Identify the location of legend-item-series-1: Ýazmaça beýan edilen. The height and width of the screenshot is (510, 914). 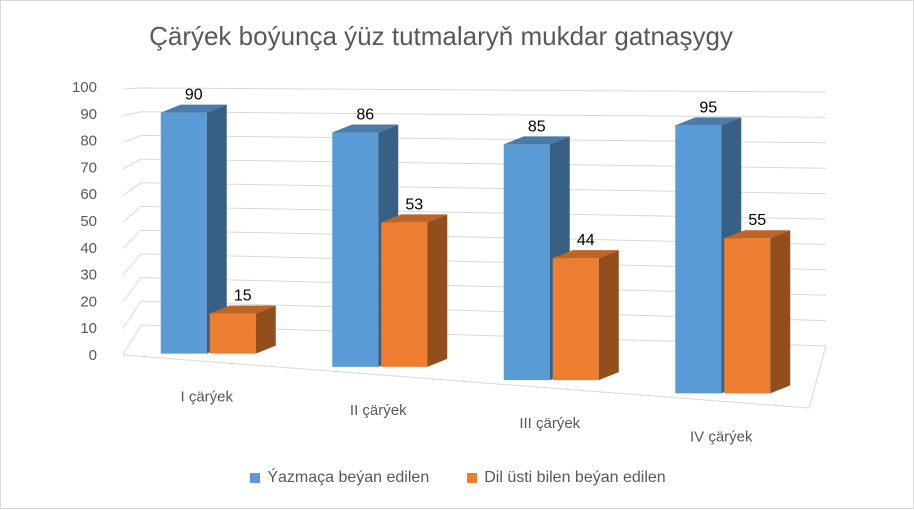
(339, 478).